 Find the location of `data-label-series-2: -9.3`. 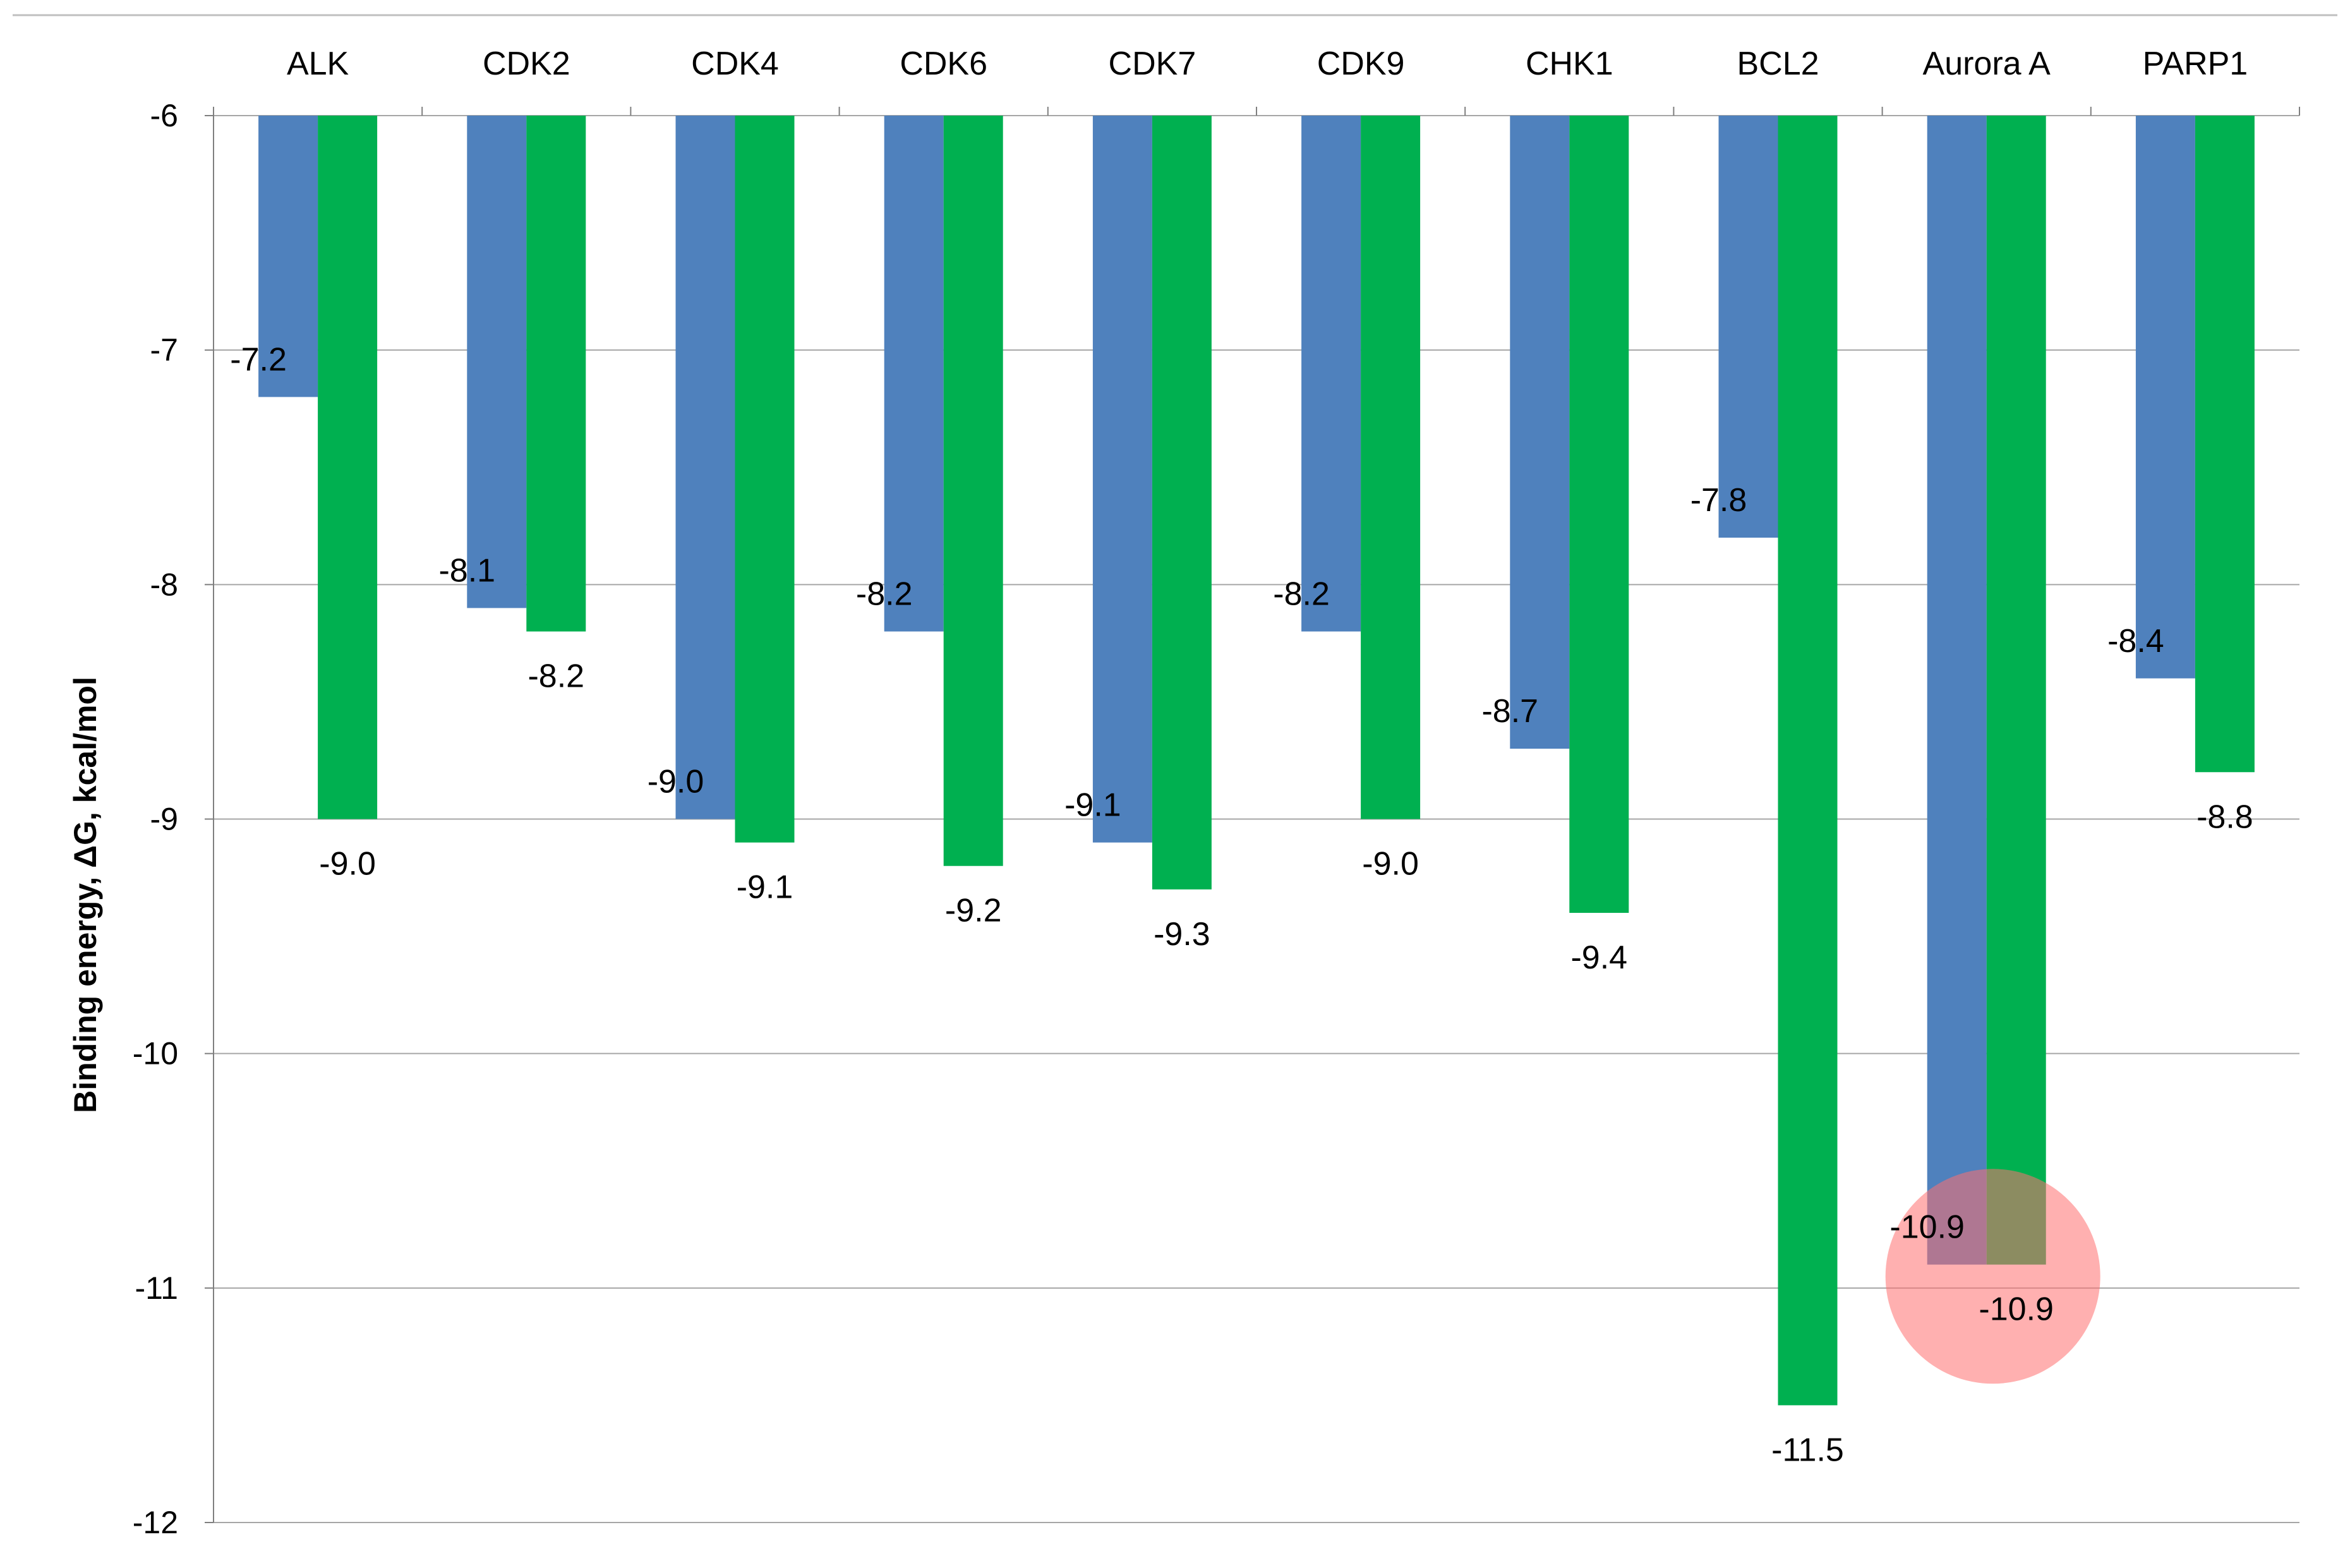

data-label-series-2: -9.3 is located at coordinates (1182, 934).